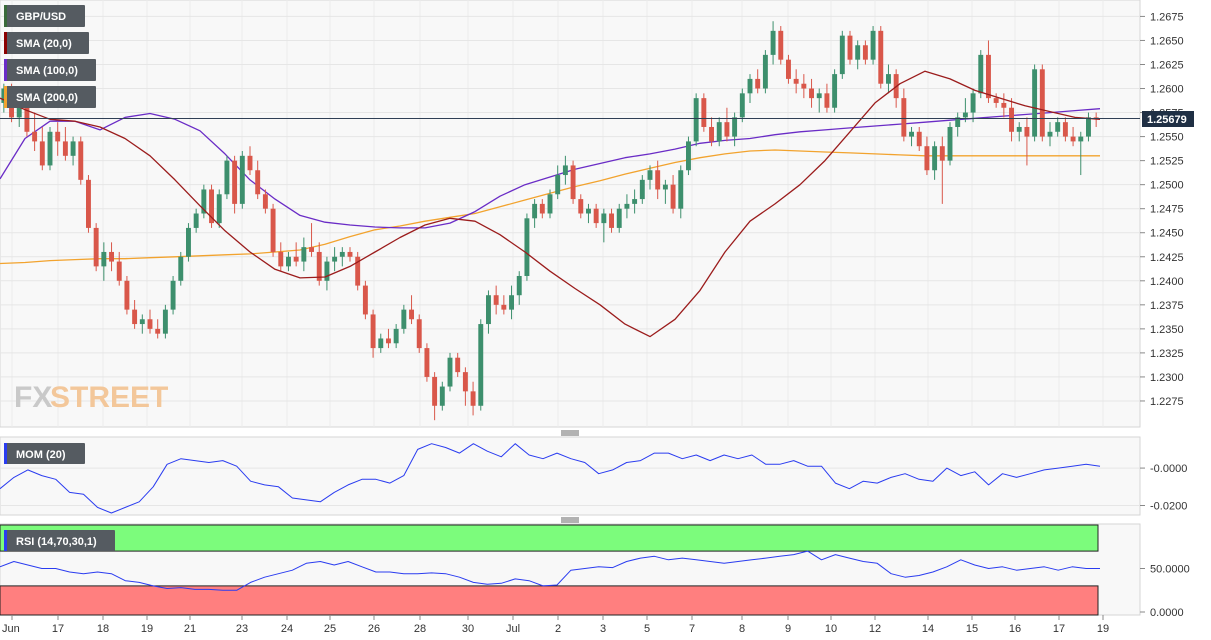 This screenshot has width=1211, height=640. I want to click on legend-sma100-swatch, so click(5, 70).